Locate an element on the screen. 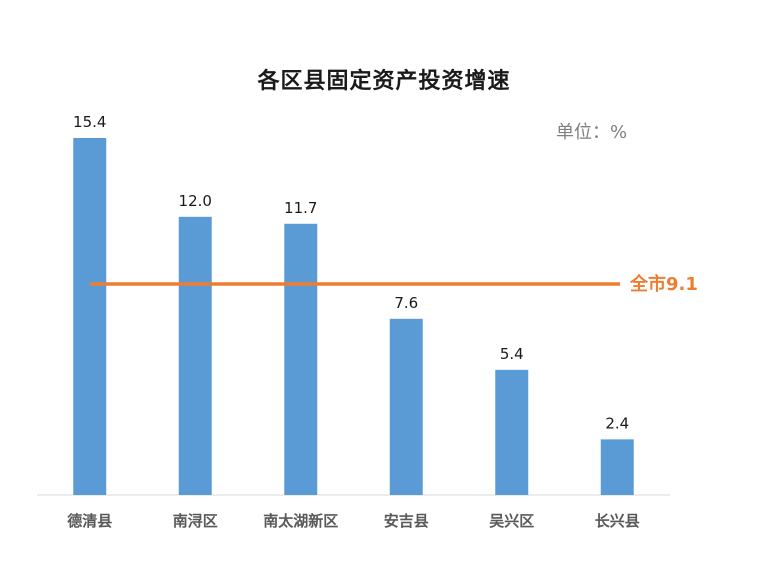 The image size is (768, 565). value-label-0: 15.4 is located at coordinates (89, 122).